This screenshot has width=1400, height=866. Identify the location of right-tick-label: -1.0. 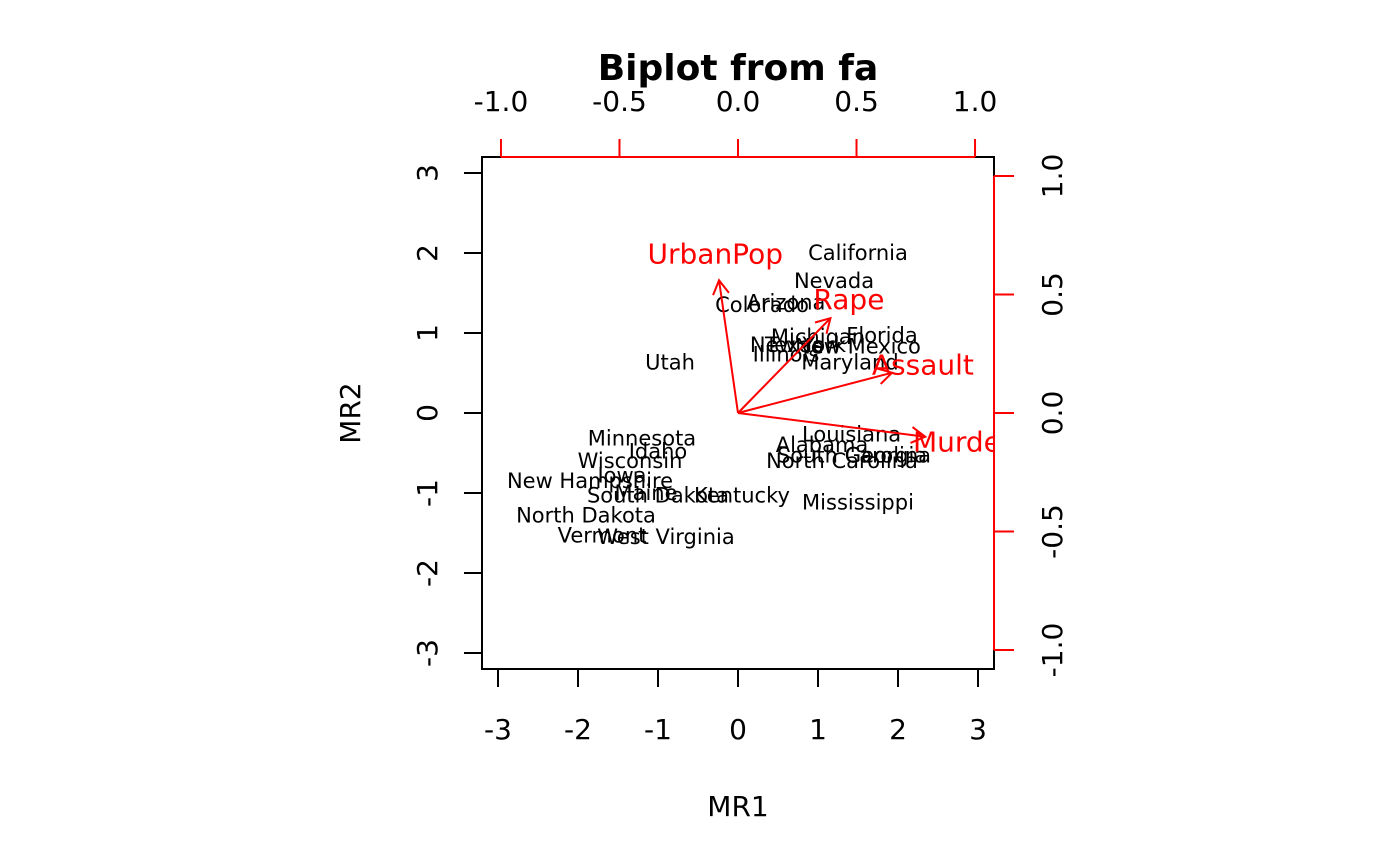
(1052, 650).